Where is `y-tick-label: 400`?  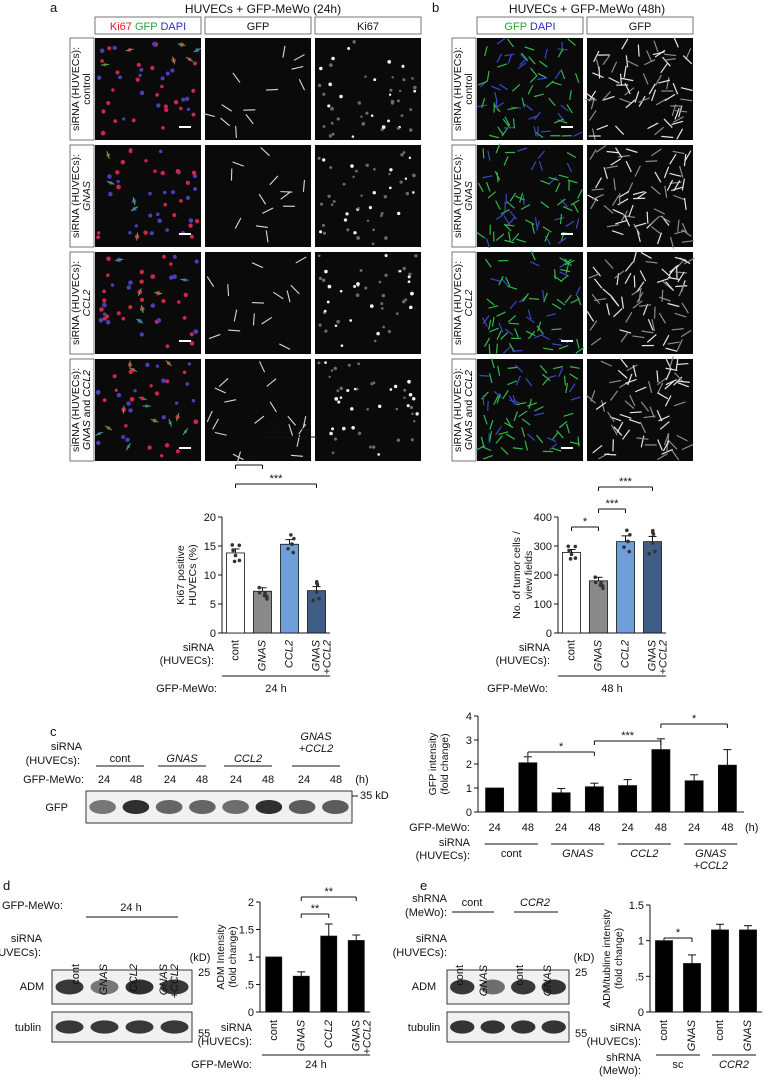 y-tick-label: 400 is located at coordinates (543, 518).